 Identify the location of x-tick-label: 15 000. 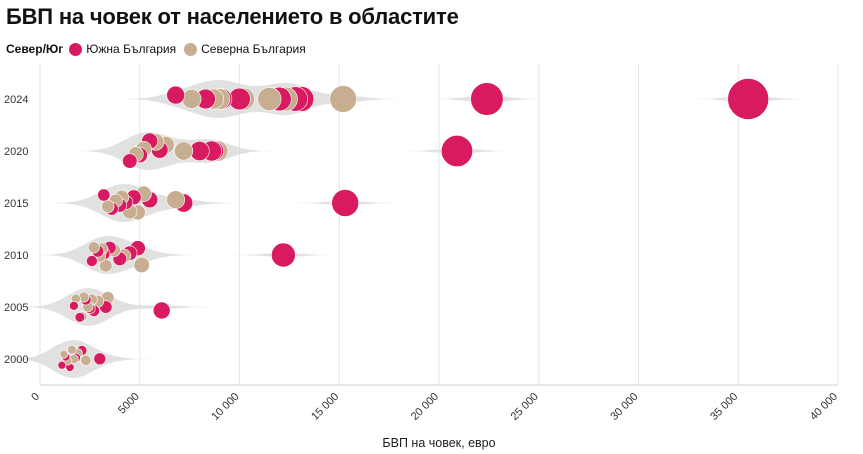
(325, 407).